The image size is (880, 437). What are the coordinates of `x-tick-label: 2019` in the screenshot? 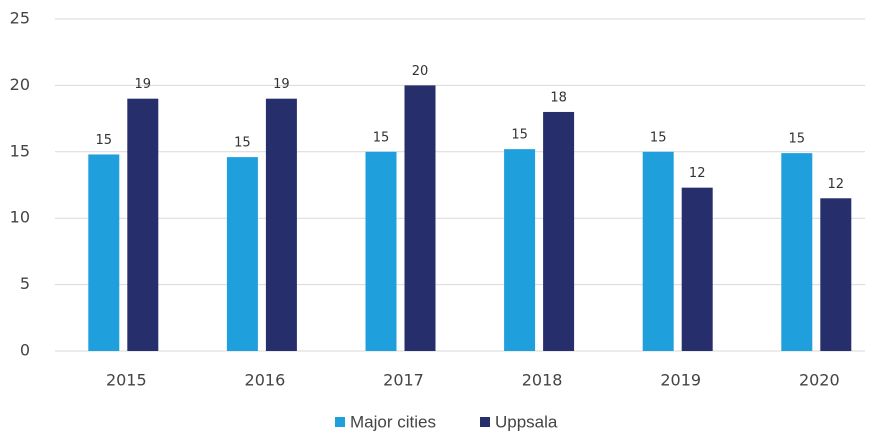 It's located at (680, 380).